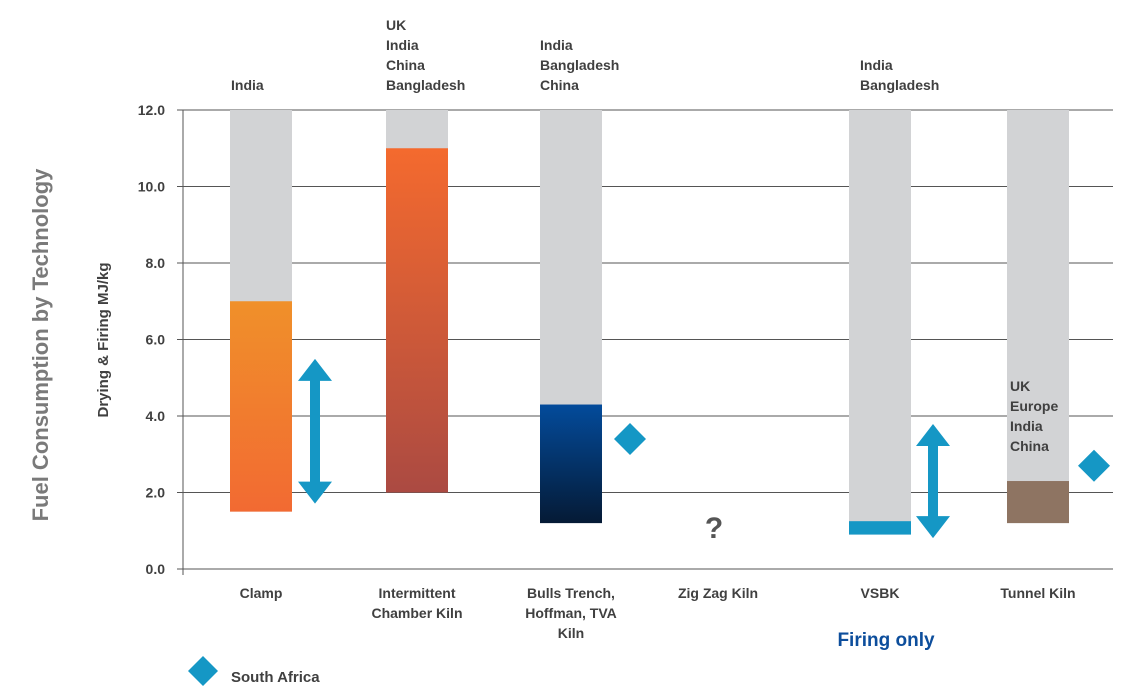  I want to click on y-tick-label: 8.0, so click(156, 263).